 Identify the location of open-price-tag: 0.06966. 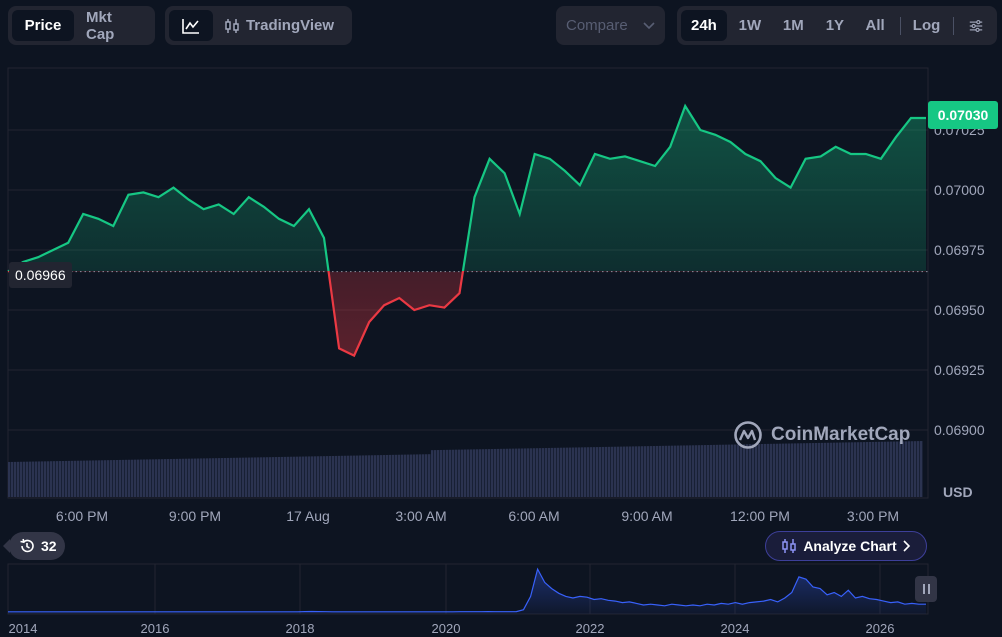
(40, 275).